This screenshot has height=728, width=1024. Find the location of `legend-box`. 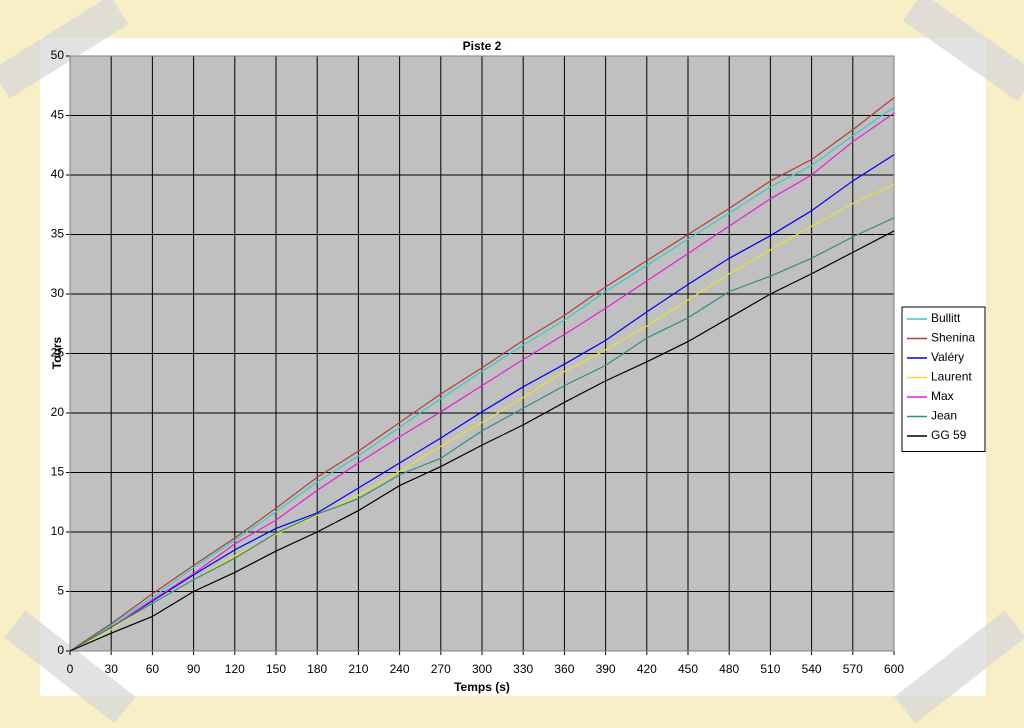

legend-box is located at coordinates (943, 379).